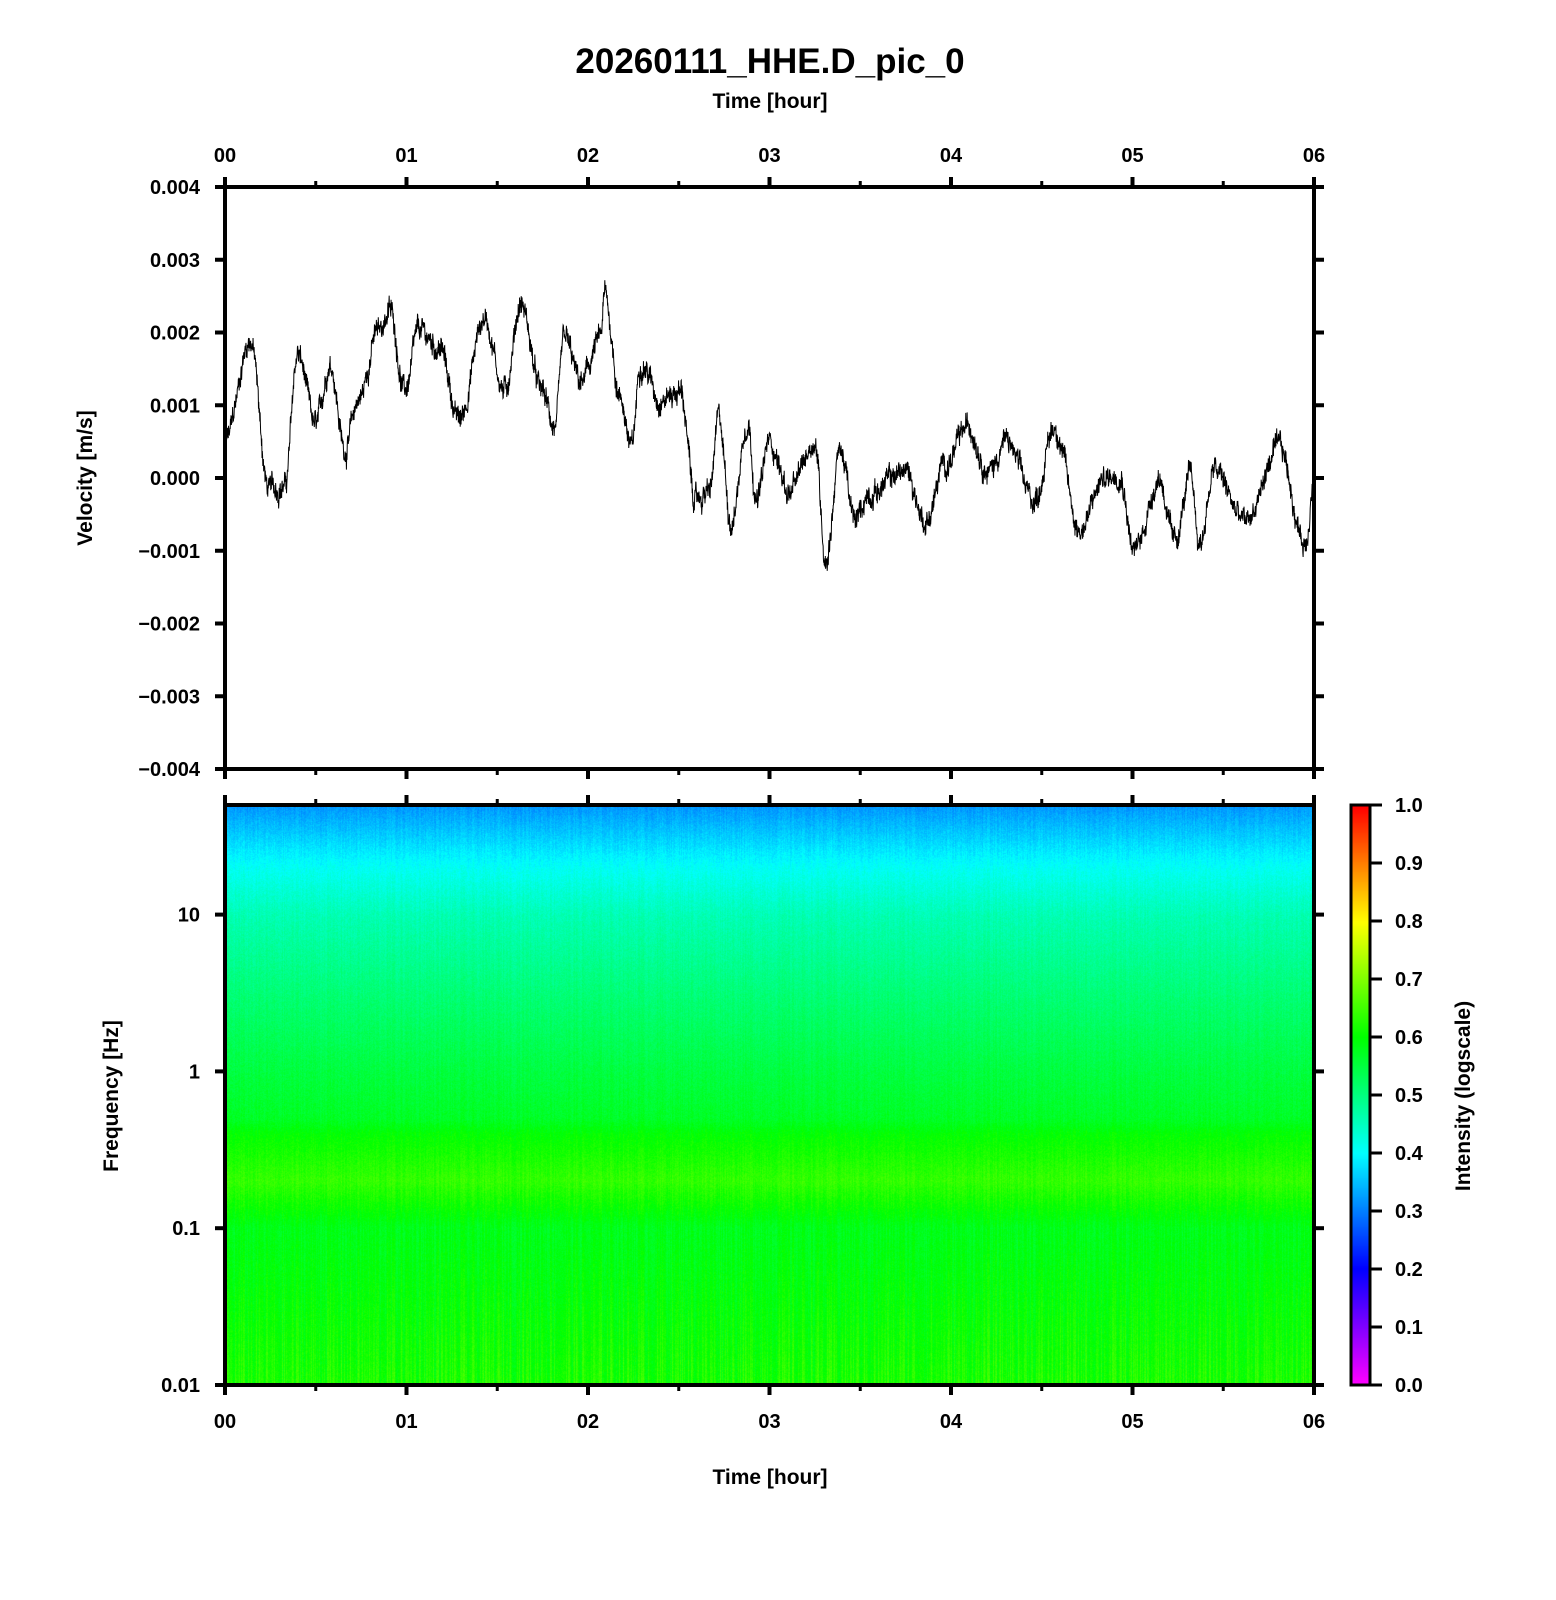 This screenshot has height=1600, width=1556. I want to click on frequency-tick-label: 0.01, so click(180, 1386).